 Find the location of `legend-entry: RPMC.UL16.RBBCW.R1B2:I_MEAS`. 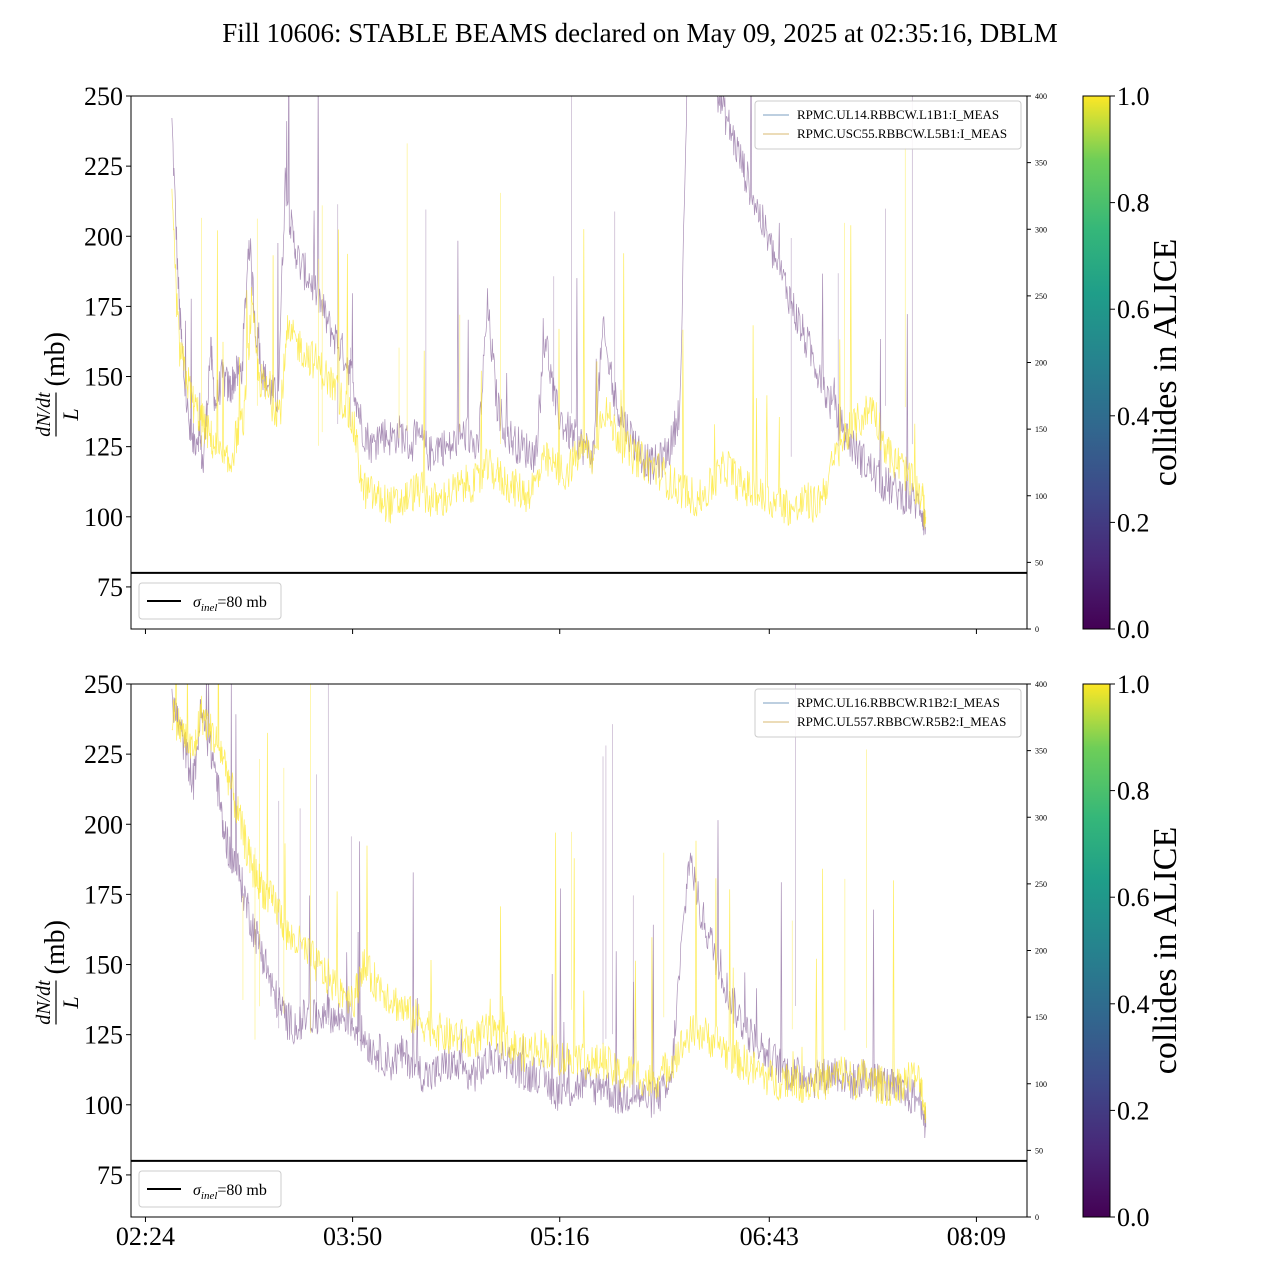

legend-entry: RPMC.UL16.RBBCW.R1B2:I_MEAS is located at coordinates (898, 702).